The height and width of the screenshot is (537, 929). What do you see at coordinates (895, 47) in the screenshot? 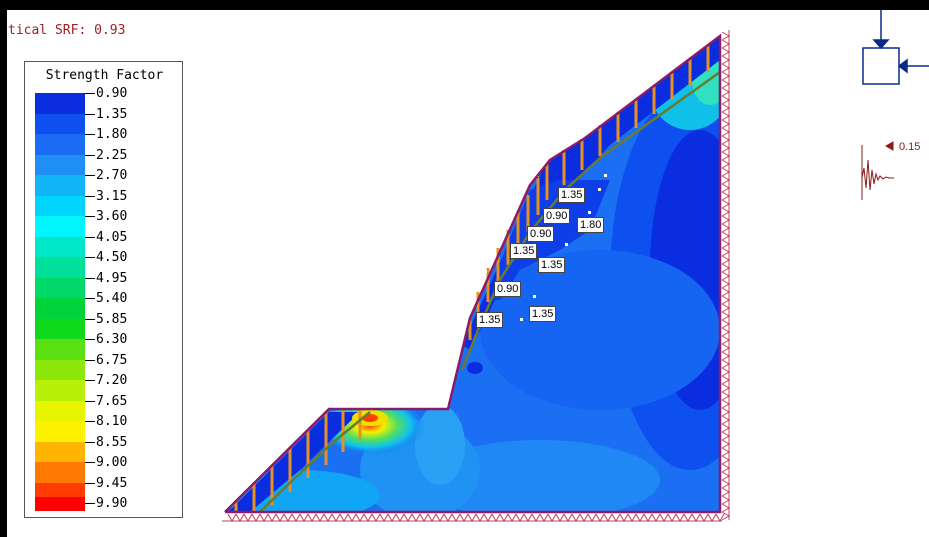
I see `boundary-load-icon` at bounding box center [895, 47].